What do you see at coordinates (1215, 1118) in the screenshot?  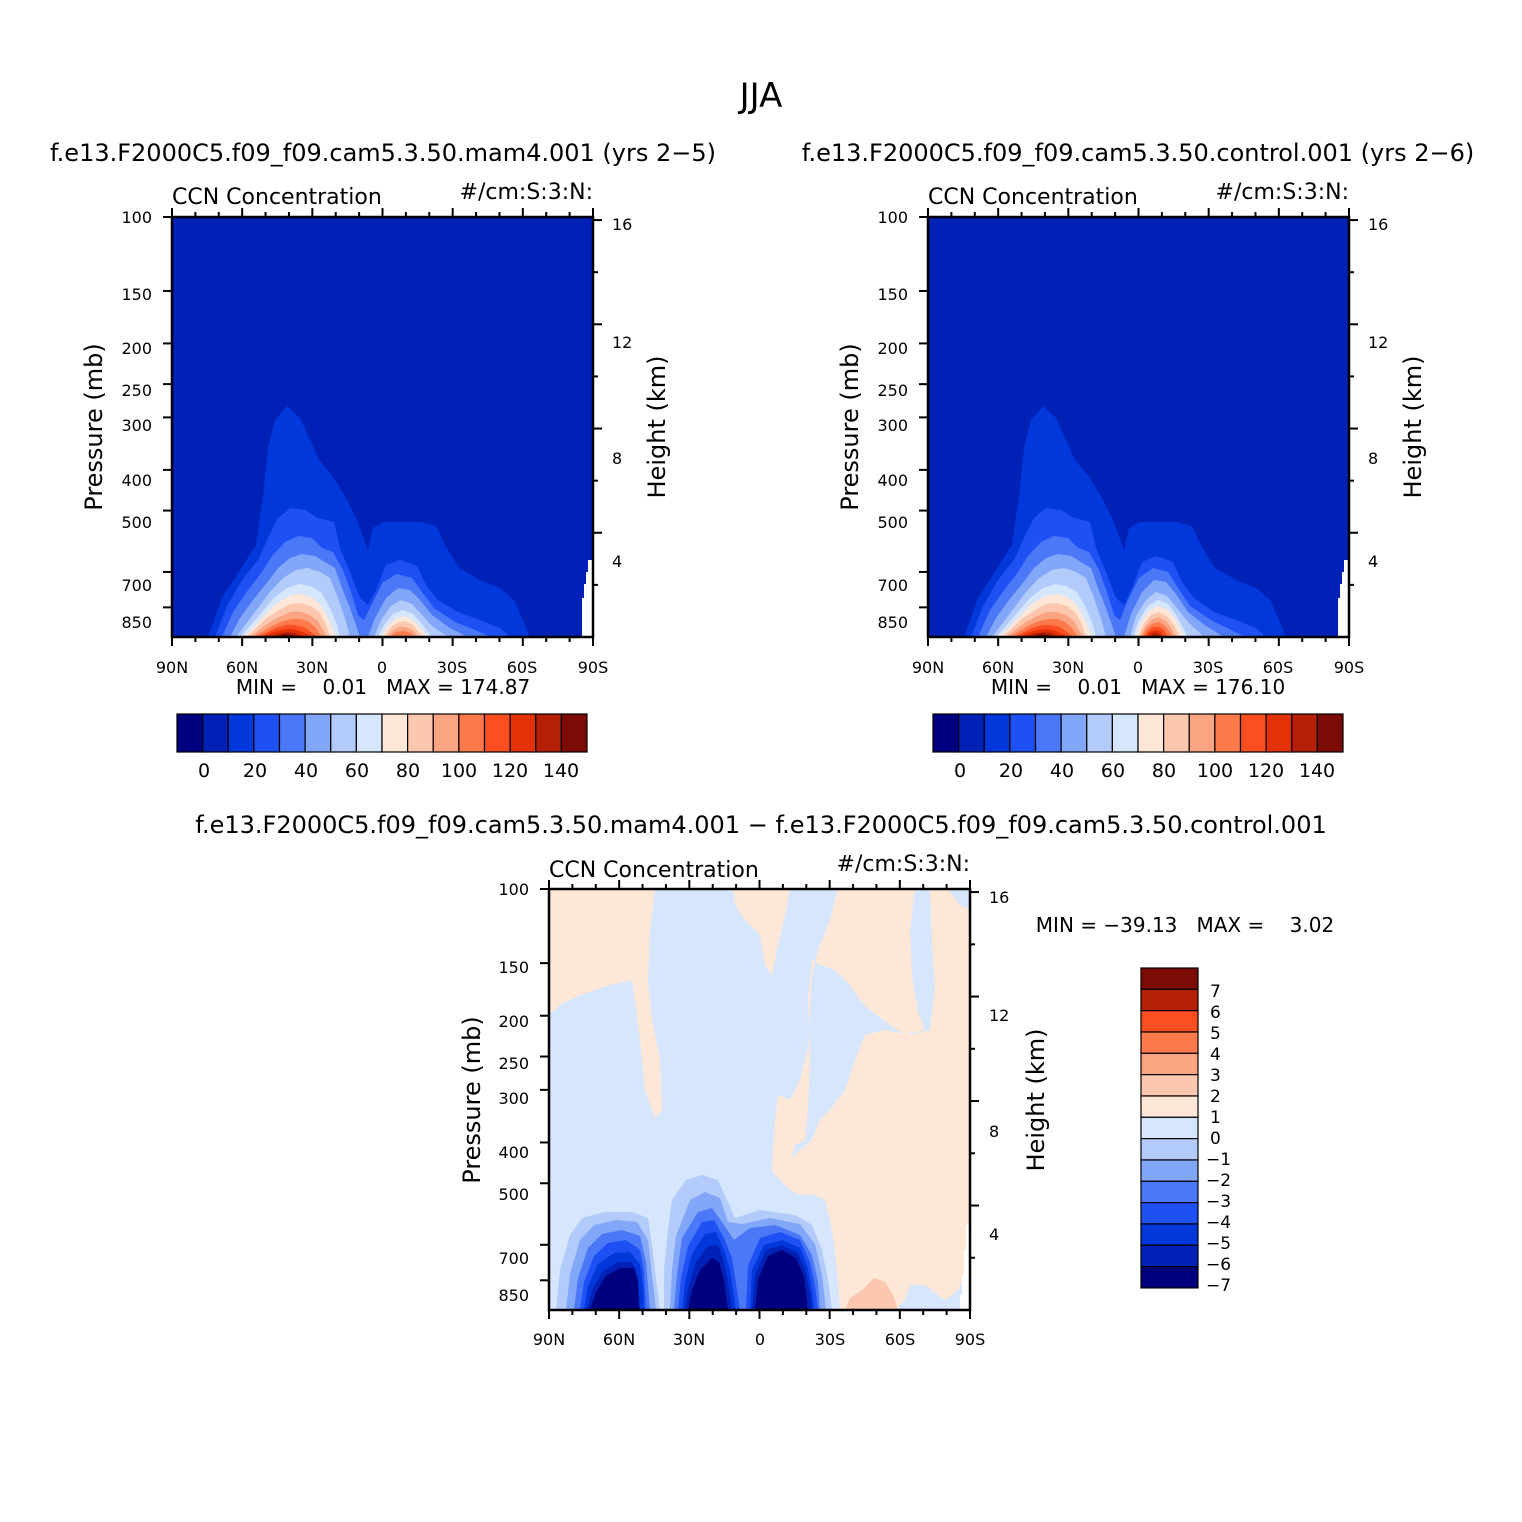 I see `colorbar-label: 1` at bounding box center [1215, 1118].